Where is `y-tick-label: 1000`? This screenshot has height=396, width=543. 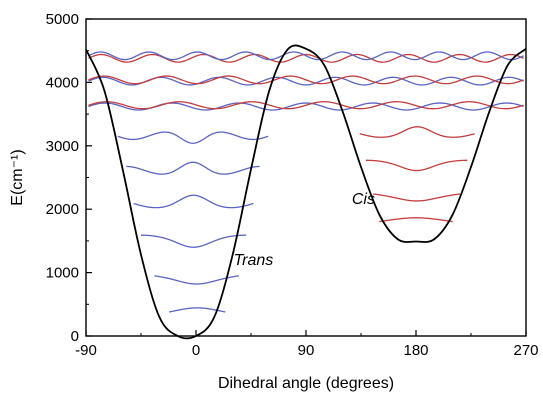 y-tick-label: 1000 is located at coordinates (62, 273).